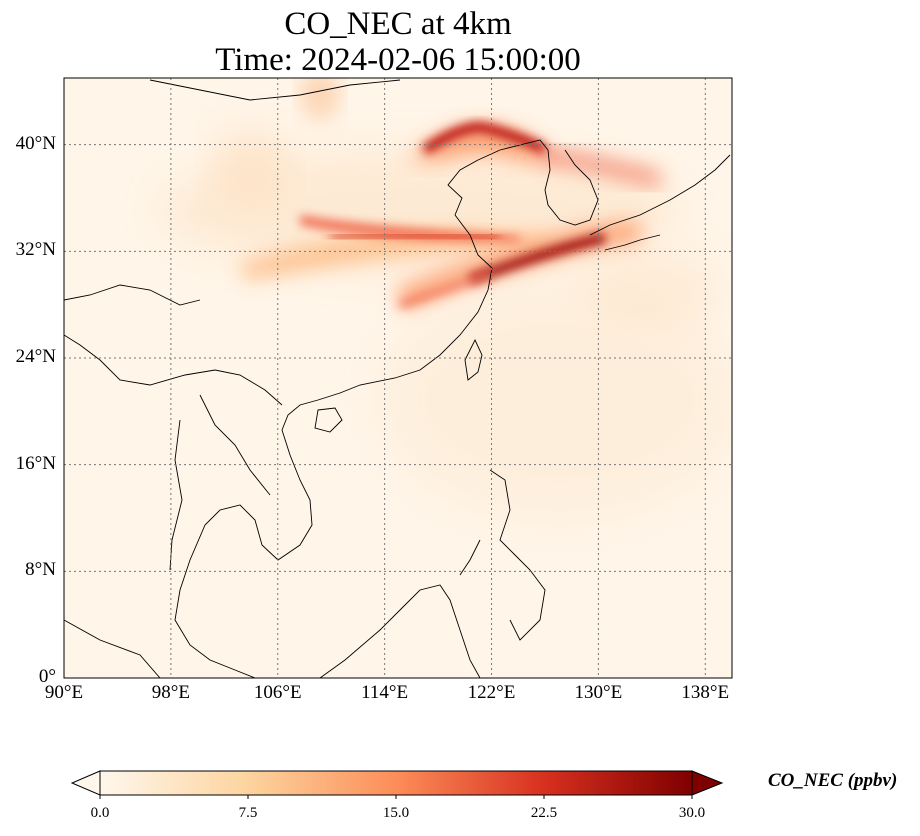 The image size is (920, 836). I want to click on colorbar-tick-label: 7.5, so click(248, 813).